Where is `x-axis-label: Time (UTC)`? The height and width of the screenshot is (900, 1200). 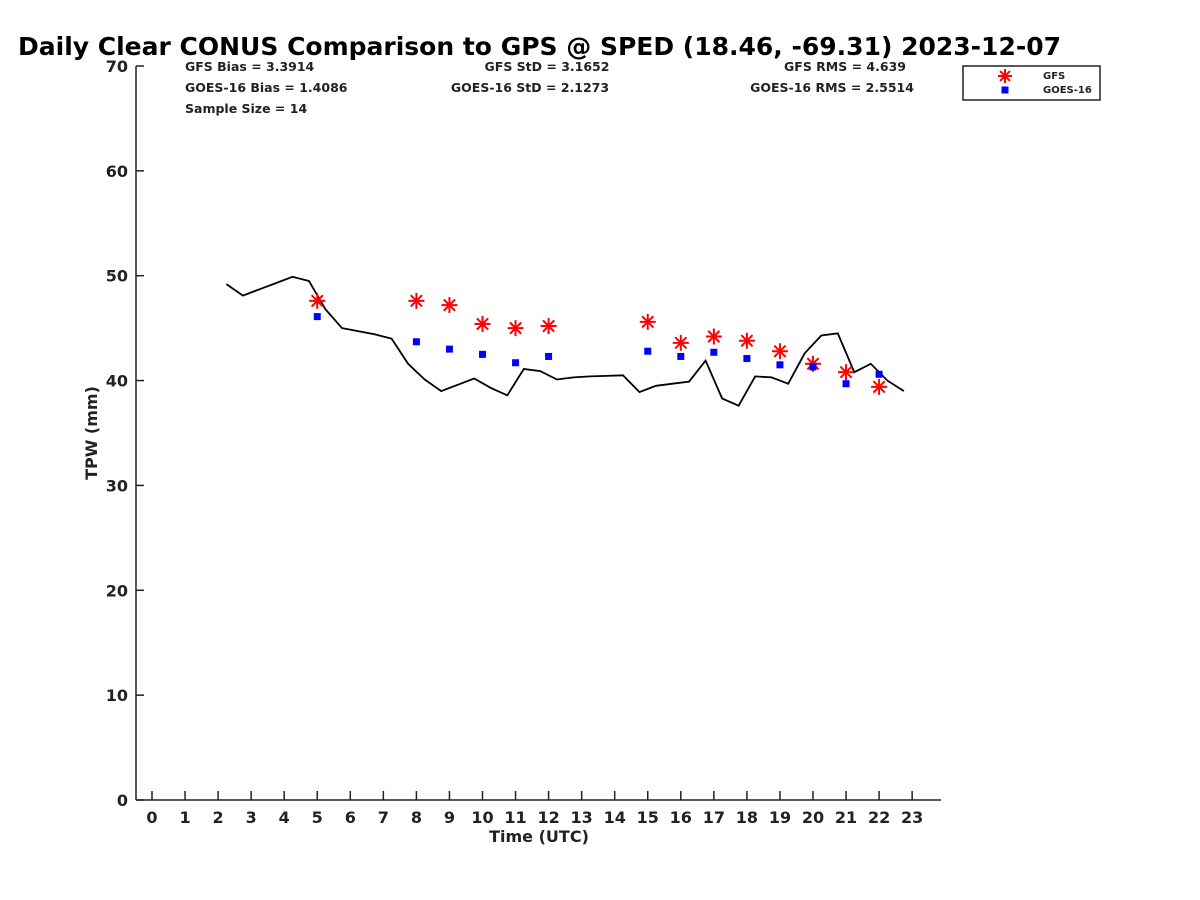
x-axis-label: Time (UTC) is located at coordinates (539, 836).